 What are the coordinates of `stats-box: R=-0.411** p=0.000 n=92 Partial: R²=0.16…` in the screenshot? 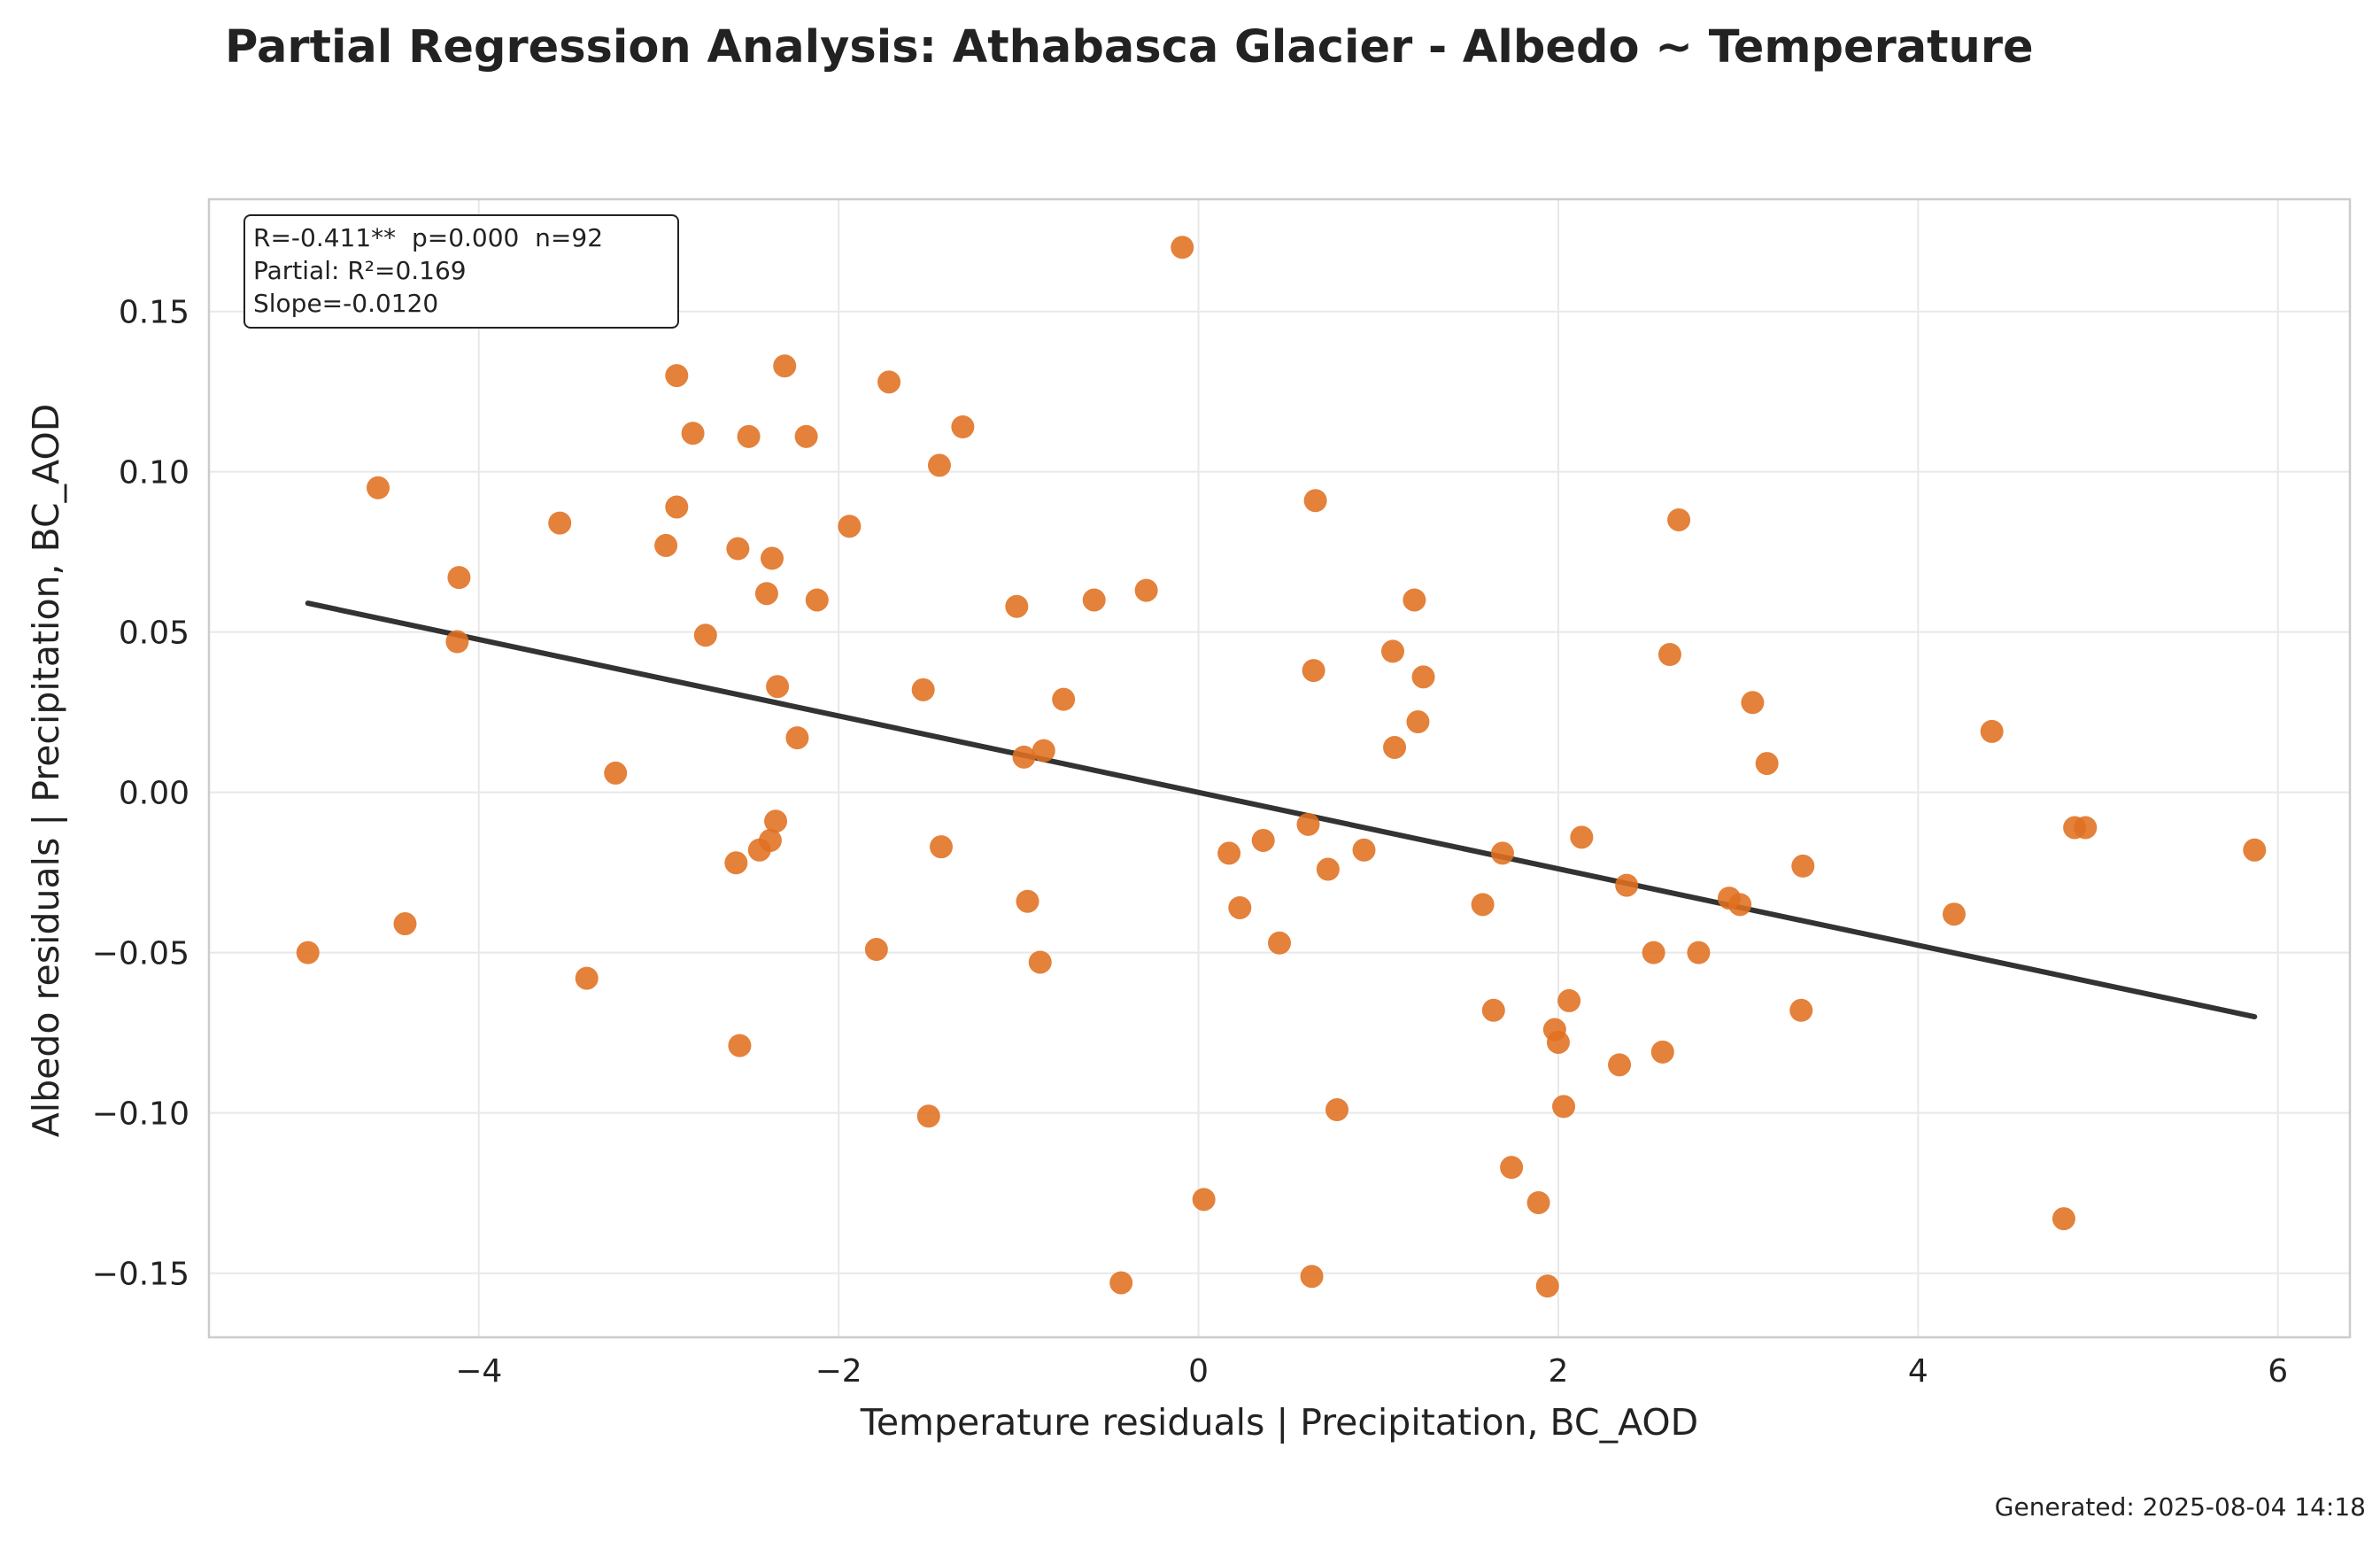 It's located at (461, 271).